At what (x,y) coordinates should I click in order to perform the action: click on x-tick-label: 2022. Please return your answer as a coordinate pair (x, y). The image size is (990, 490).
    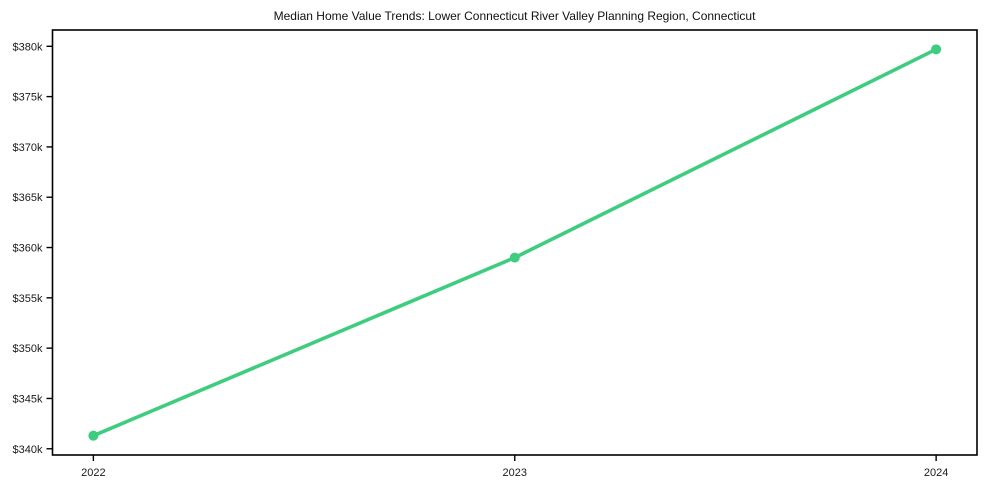
    Looking at the image, I should click on (93, 473).